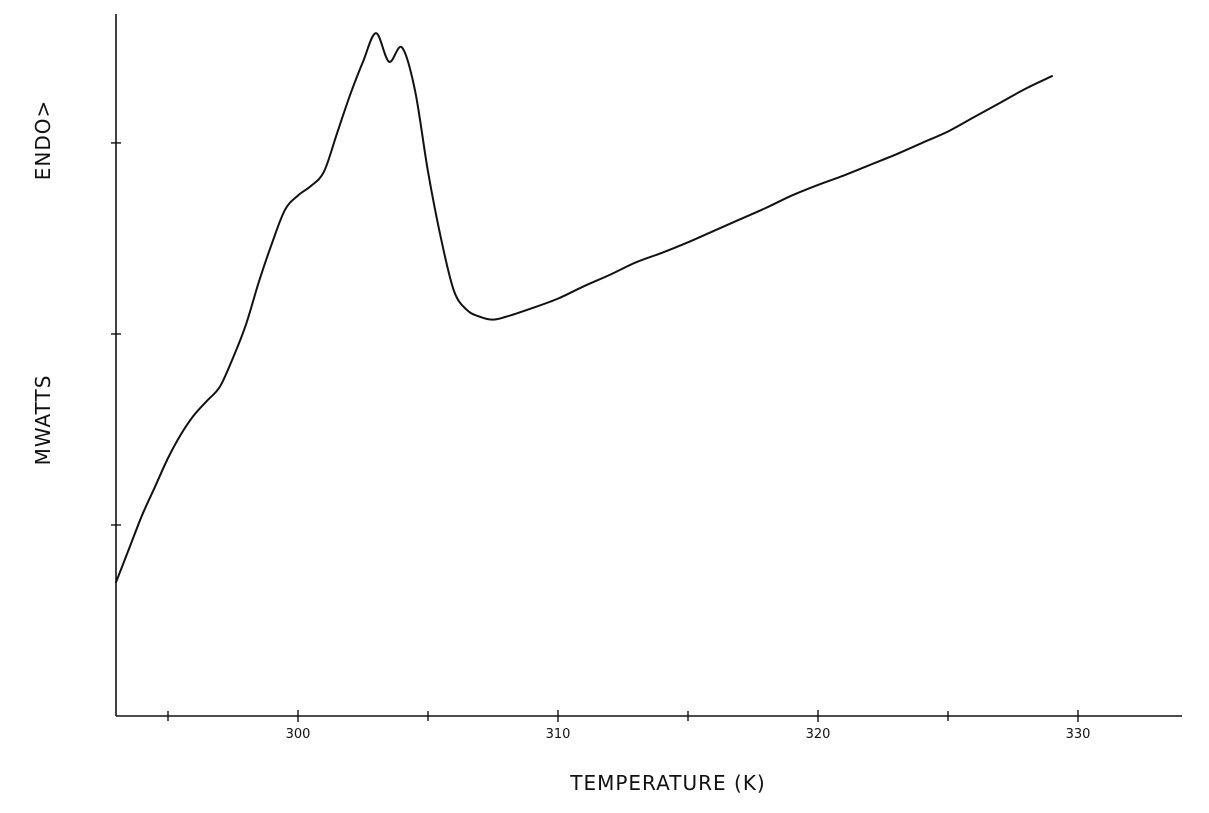 The image size is (1209, 813). I want to click on y-axis, so click(116, 365).